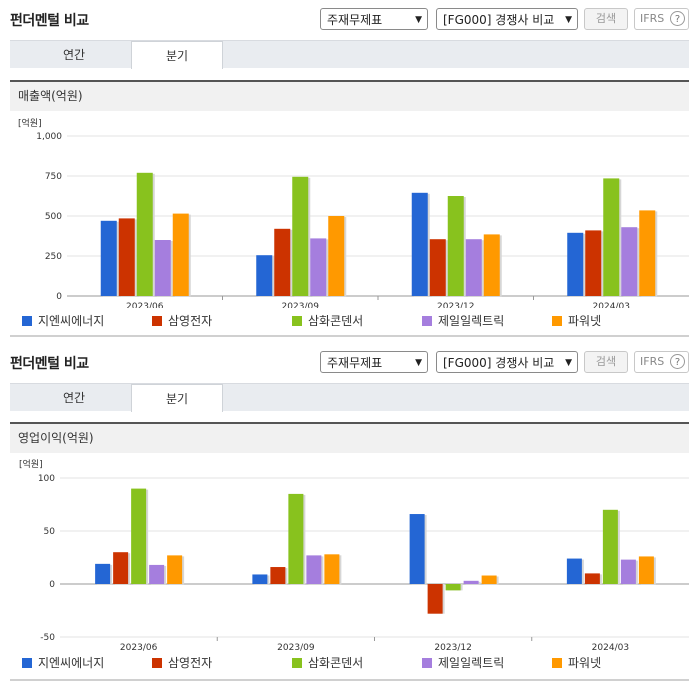 The height and width of the screenshot is (684, 696). I want to click on x-tick-label: 2023/06, so click(145, 305).